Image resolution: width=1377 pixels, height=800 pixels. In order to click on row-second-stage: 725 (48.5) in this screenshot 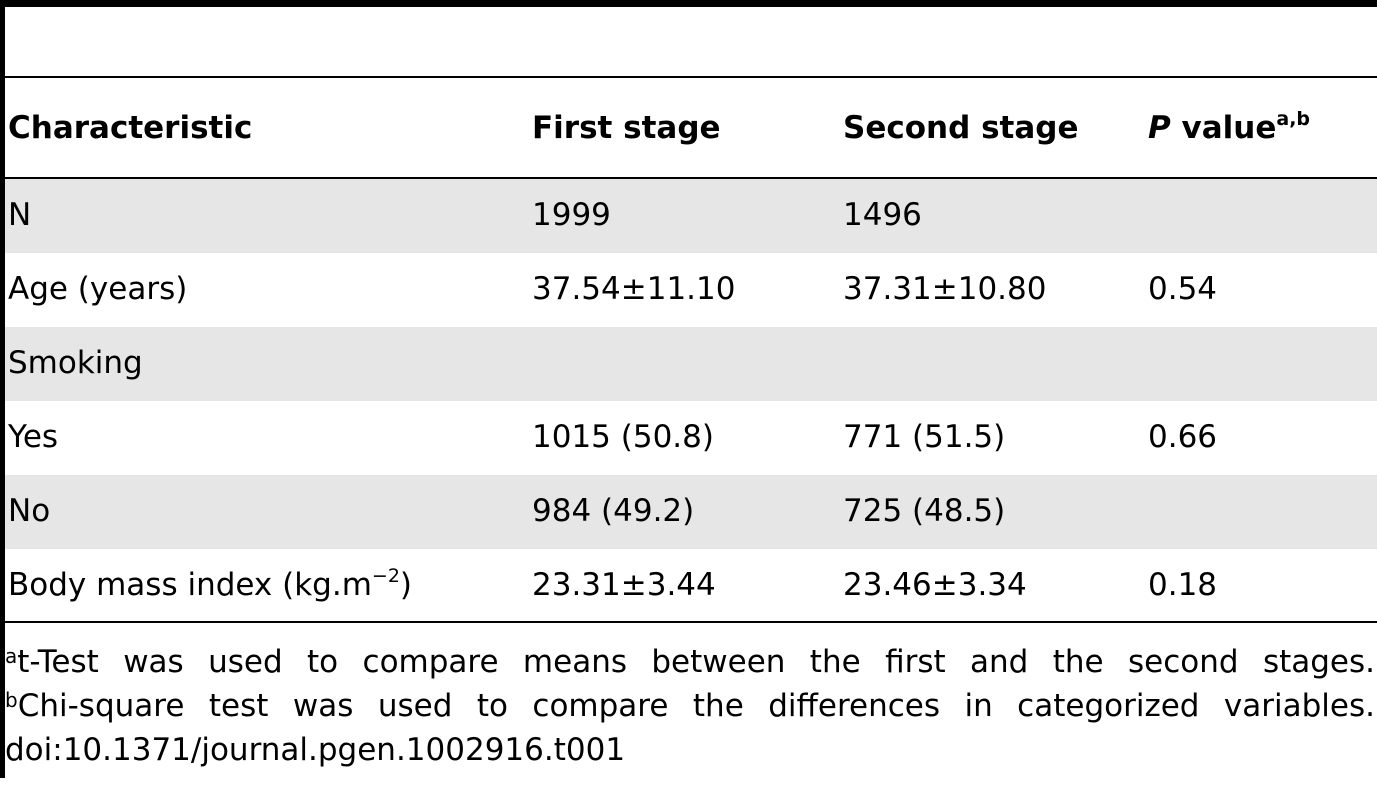, I will do `click(924, 511)`.